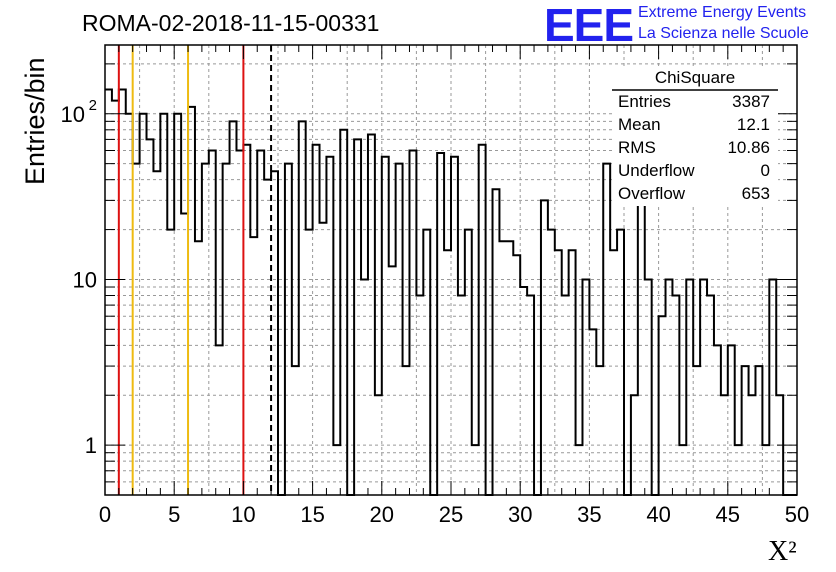 Image resolution: width=836 pixels, height=572 pixels. Describe the element at coordinates (644, 101) in the screenshot. I see `stats-key: Entries` at that location.